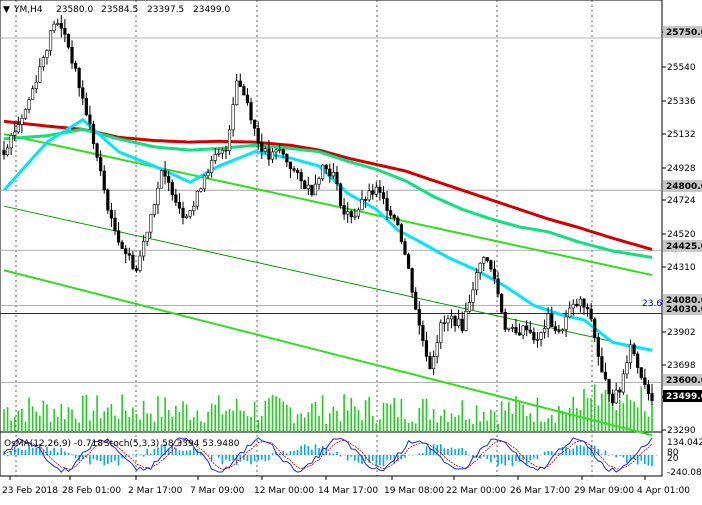 The image size is (702, 505). I want to click on price-tick-label: 23902, so click(681, 333).